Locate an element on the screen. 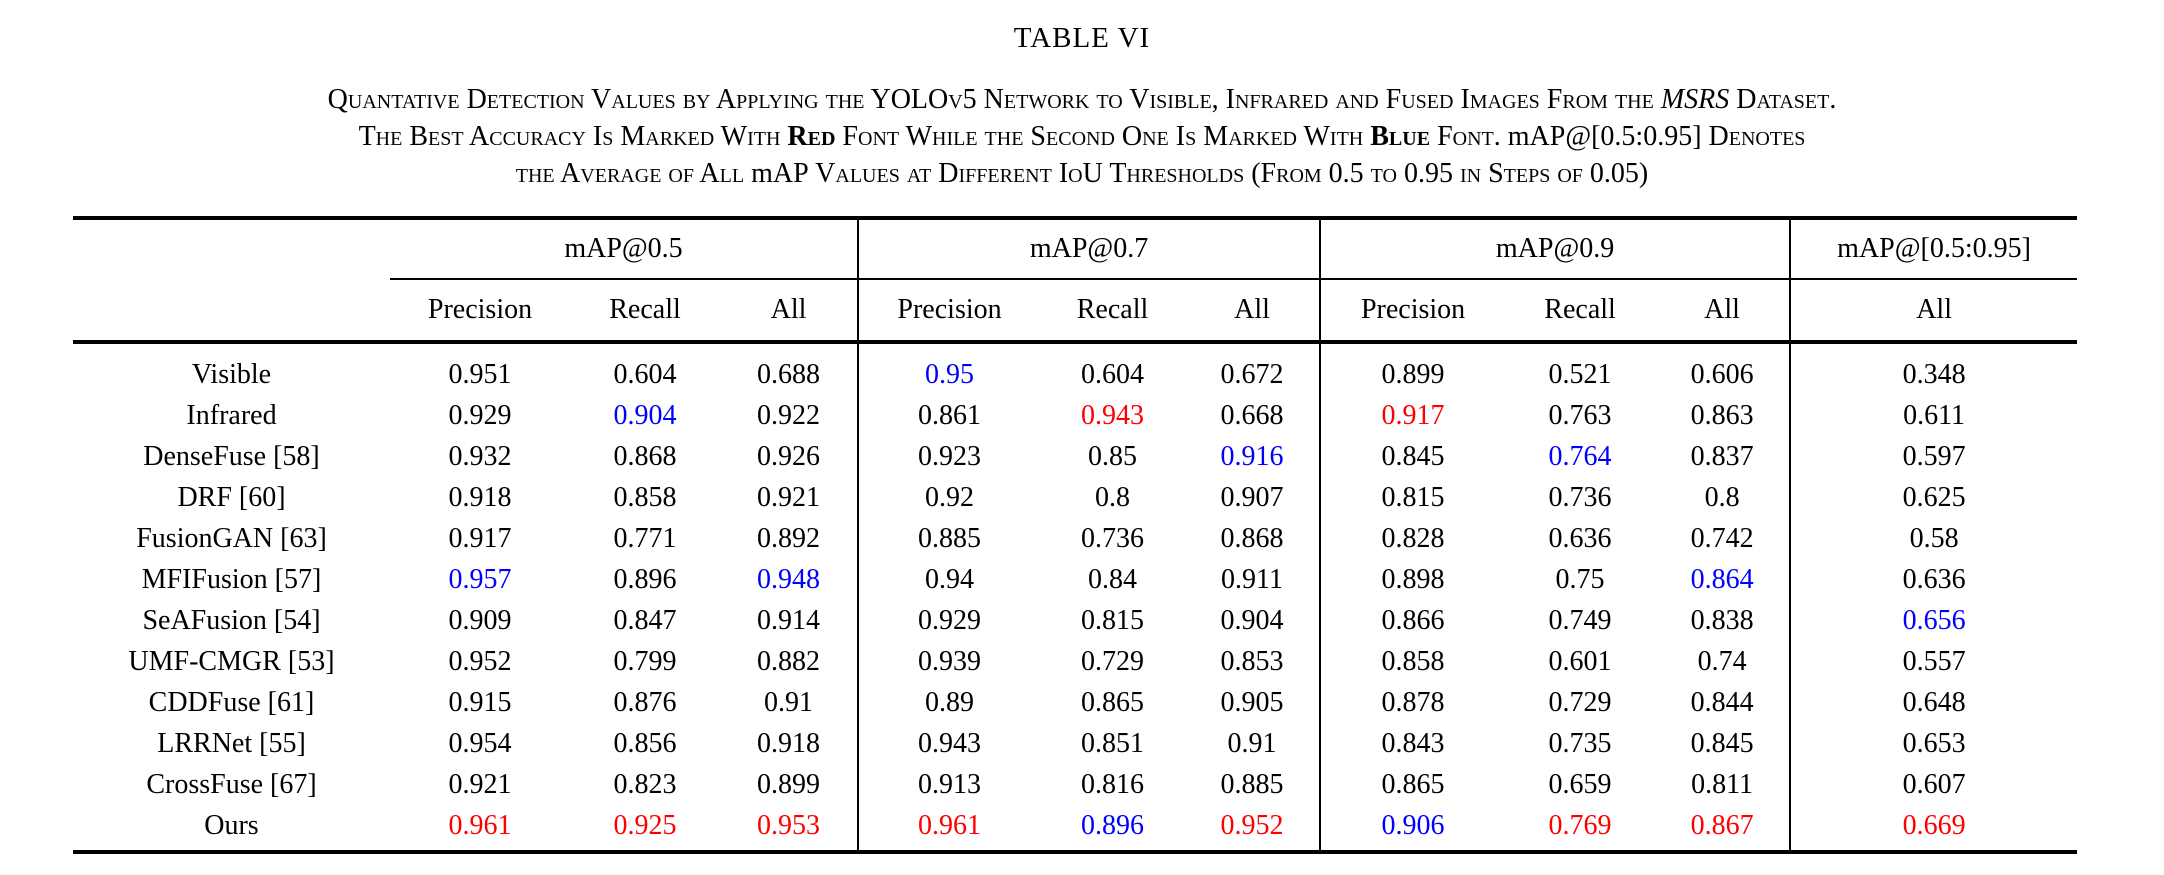 Image resolution: width=2164 pixels, height=875 pixels. value-cell: 0.668 is located at coordinates (1252, 415).